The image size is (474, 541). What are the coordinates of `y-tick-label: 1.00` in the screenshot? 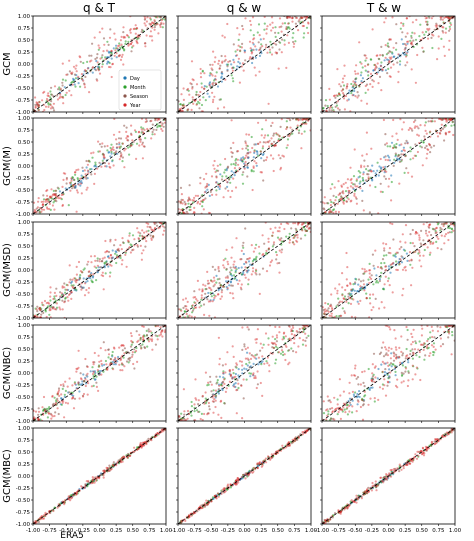 It's located at (24, 326).